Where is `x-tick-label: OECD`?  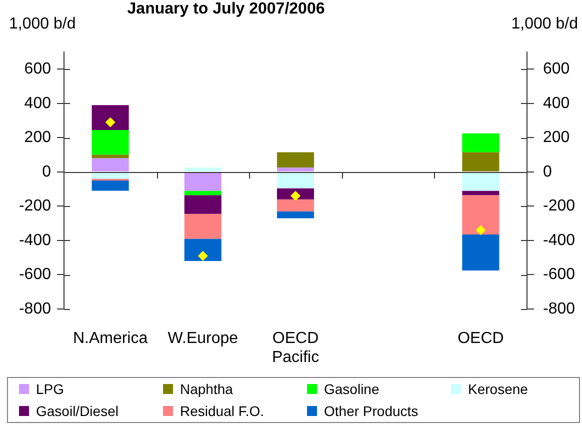
x-tick-label: OECD is located at coordinates (481, 339).